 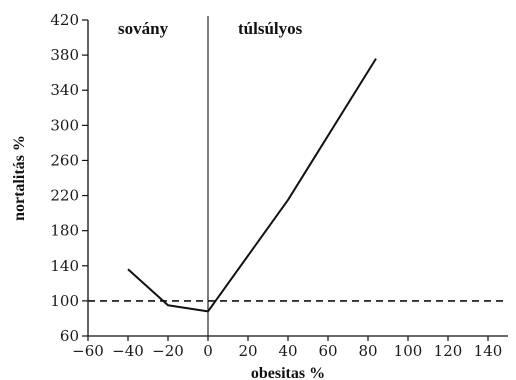 What do you see at coordinates (64, 160) in the screenshot?
I see `y-tick-label: 260` at bounding box center [64, 160].